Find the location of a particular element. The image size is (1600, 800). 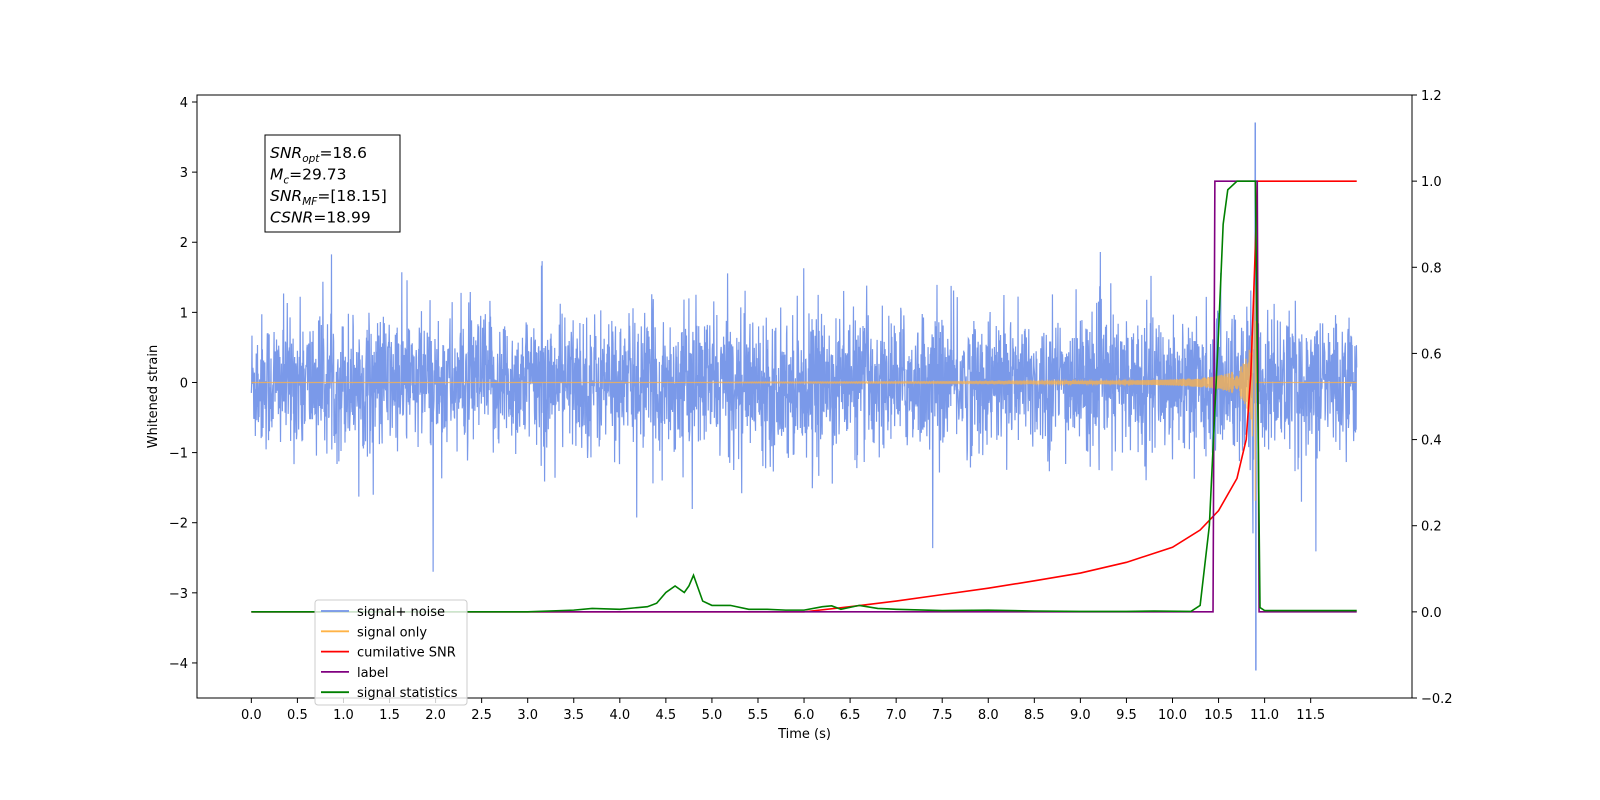

x-tick-label: 7.5 is located at coordinates (942, 715).